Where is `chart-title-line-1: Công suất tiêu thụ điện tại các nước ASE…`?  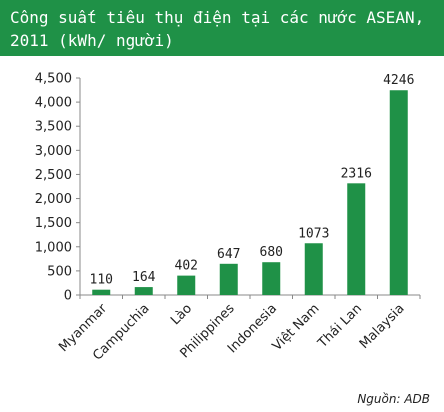
chart-title-line-1: Công suất tiêu thụ điện tại các nước ASE… is located at coordinates (217, 17).